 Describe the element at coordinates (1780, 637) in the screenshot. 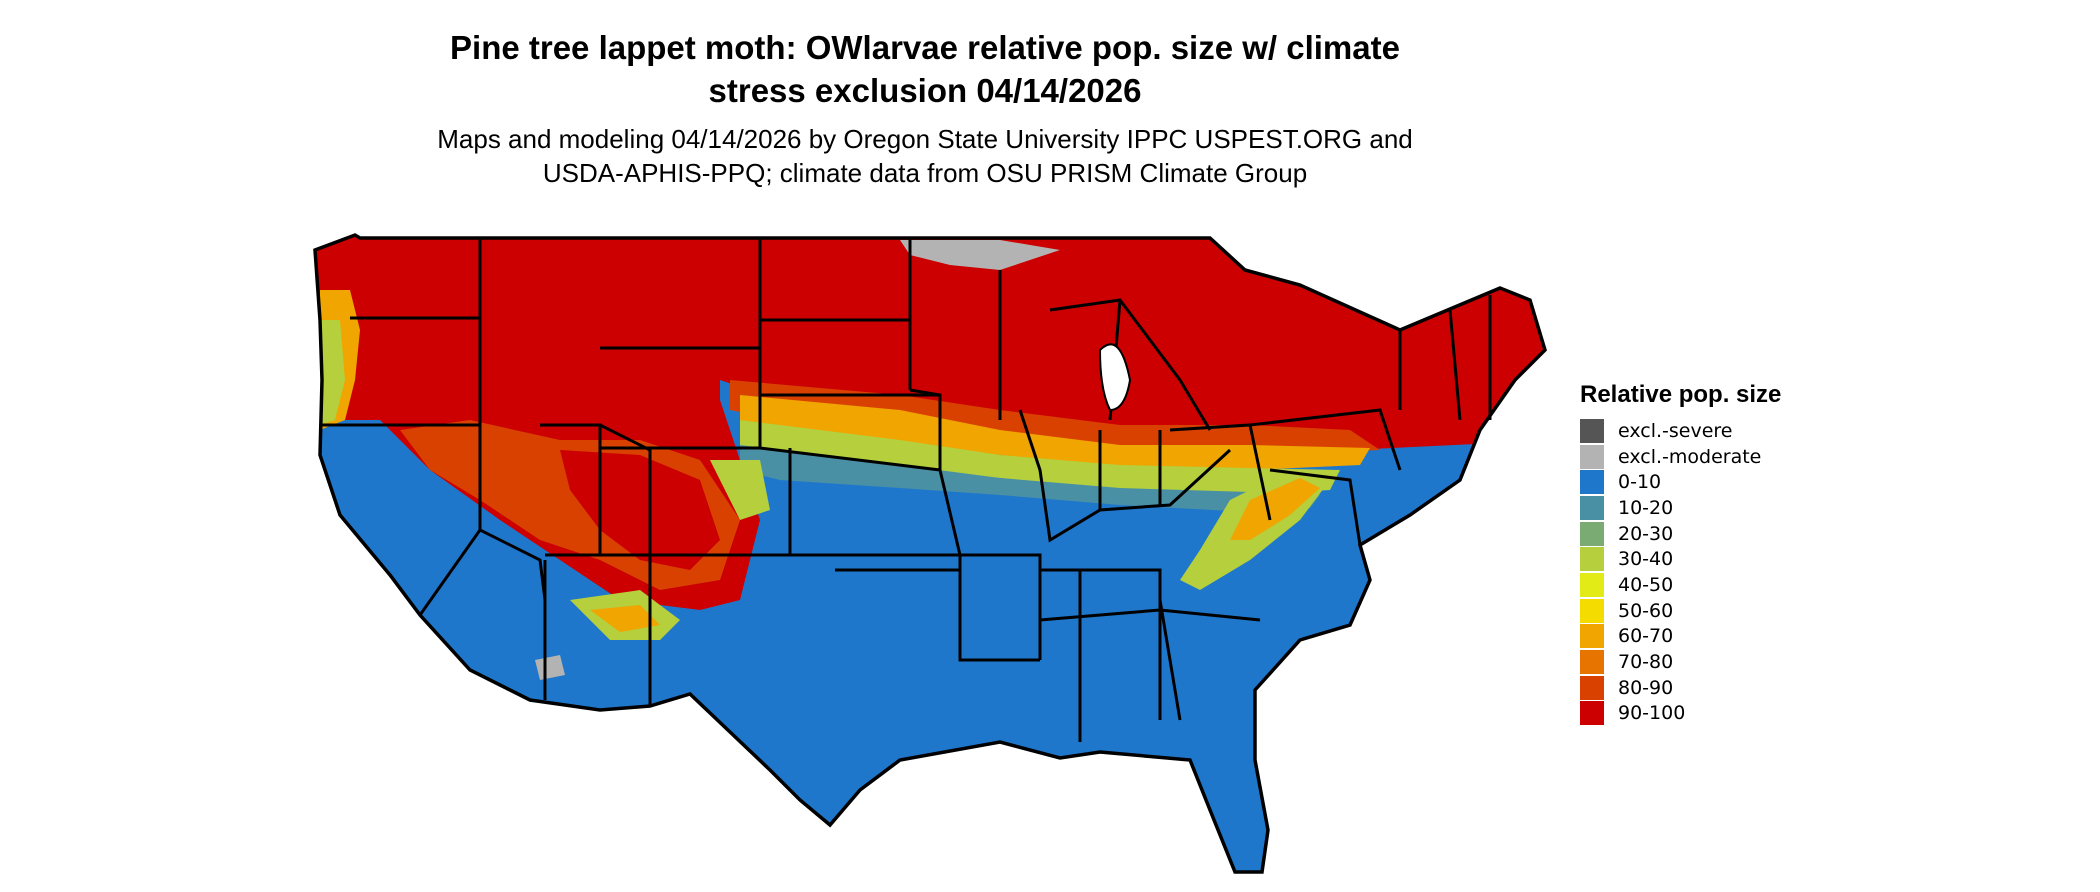

I see `legend-item: 60-70` at that location.